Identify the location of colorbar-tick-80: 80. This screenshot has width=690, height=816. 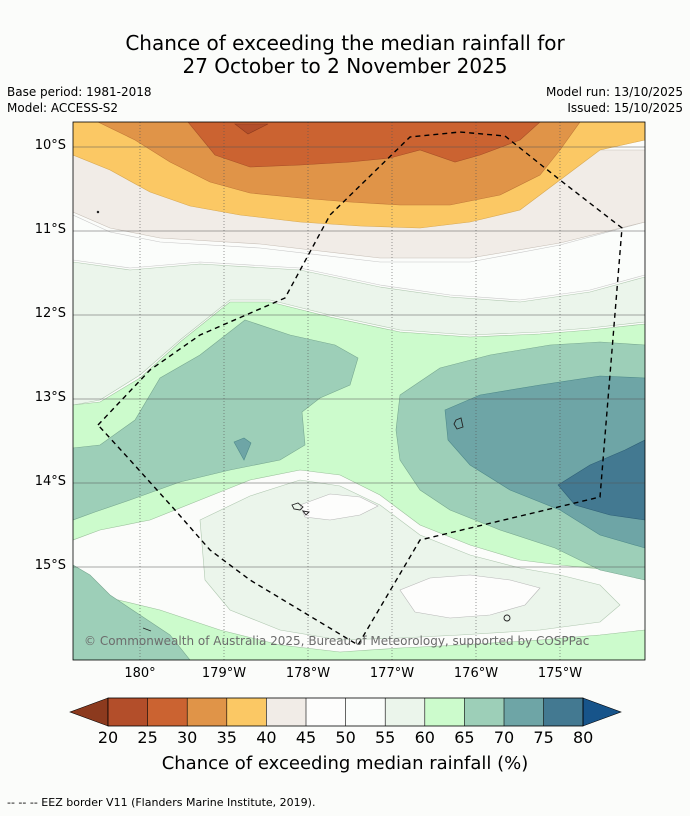
(583, 737).